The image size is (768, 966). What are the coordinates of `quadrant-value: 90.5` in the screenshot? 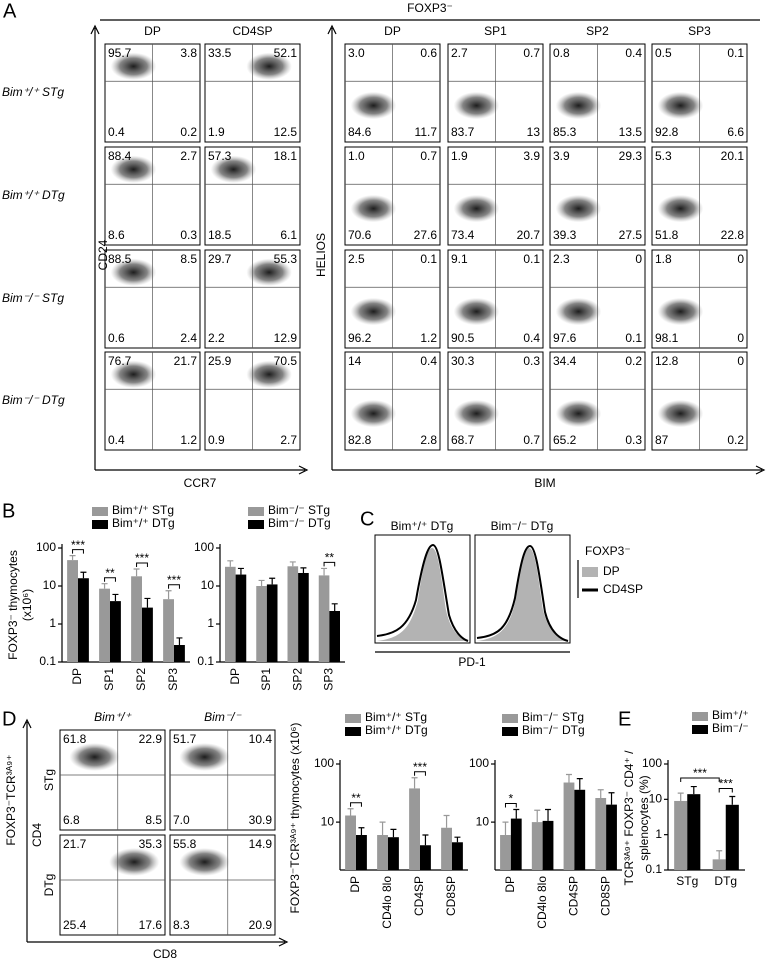 It's located at (463, 338).